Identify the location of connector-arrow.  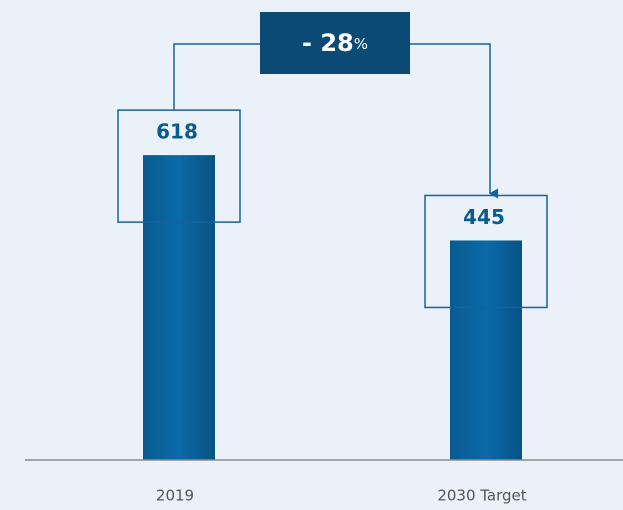
(454, 121).